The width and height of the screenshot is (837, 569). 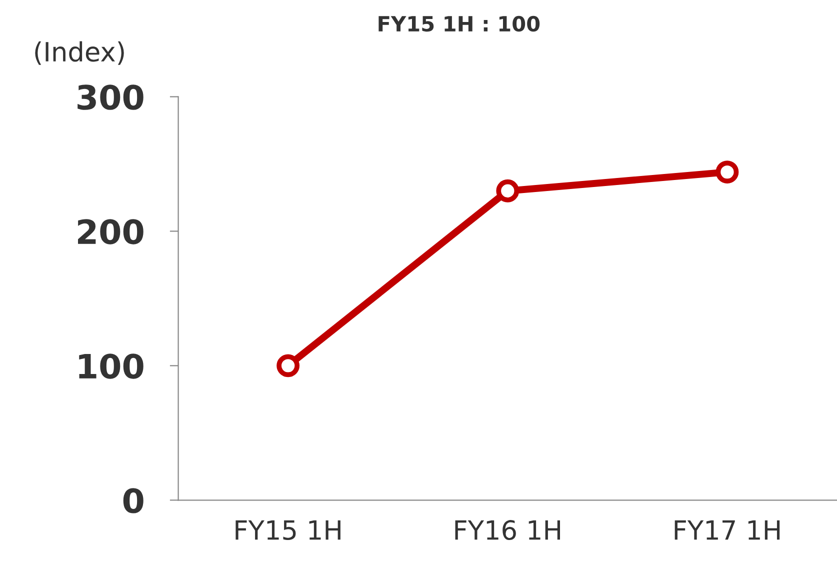 What do you see at coordinates (288, 530) in the screenshot?
I see `x-tick-label: FY15 1H` at bounding box center [288, 530].